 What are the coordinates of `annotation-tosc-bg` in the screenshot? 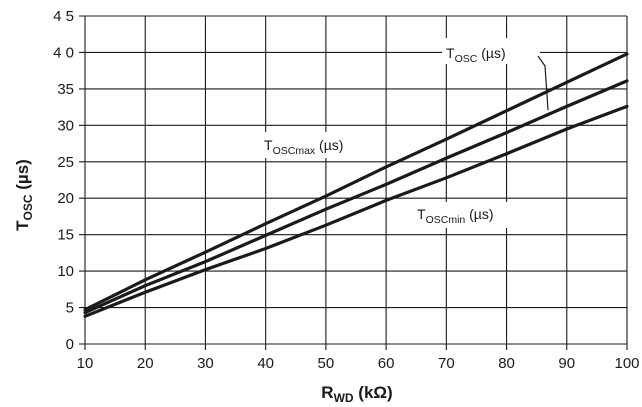 It's located at (491, 51).